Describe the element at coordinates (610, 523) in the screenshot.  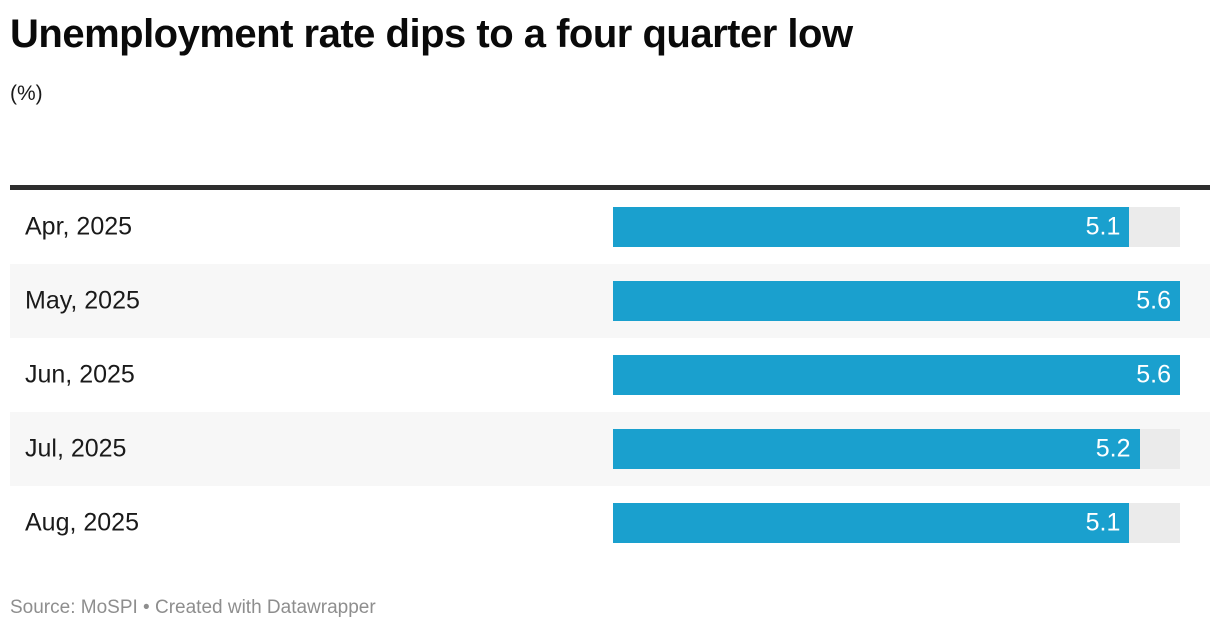
I see `bar-row: Aug, 2025 5.1` at that location.